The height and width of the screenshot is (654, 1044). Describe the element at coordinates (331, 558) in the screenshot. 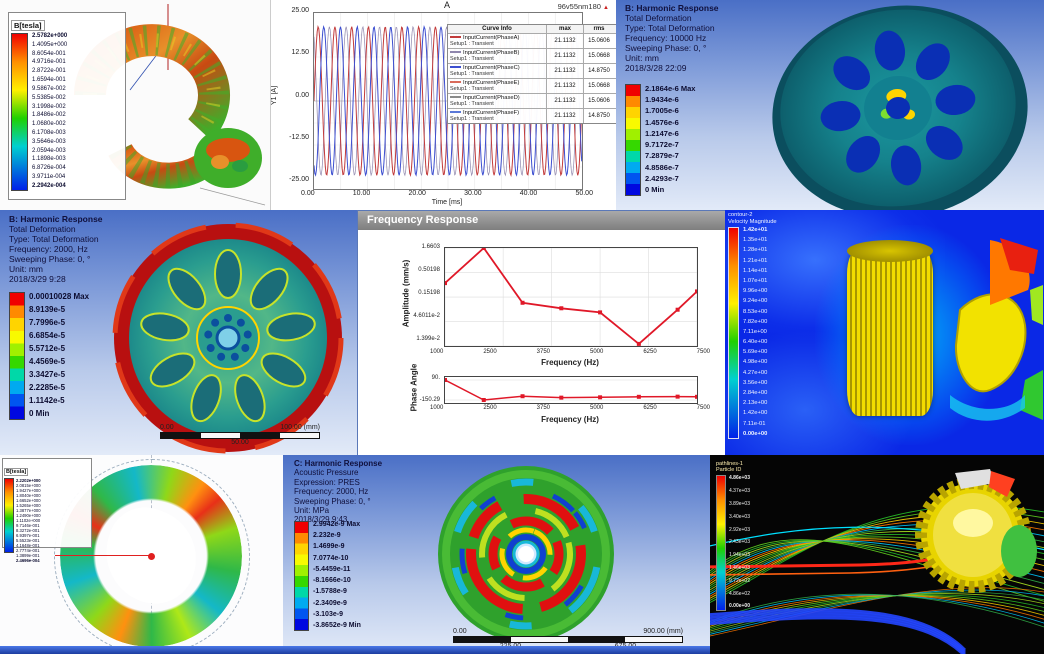

I see `list-item: 7.0774e-10` at that location.